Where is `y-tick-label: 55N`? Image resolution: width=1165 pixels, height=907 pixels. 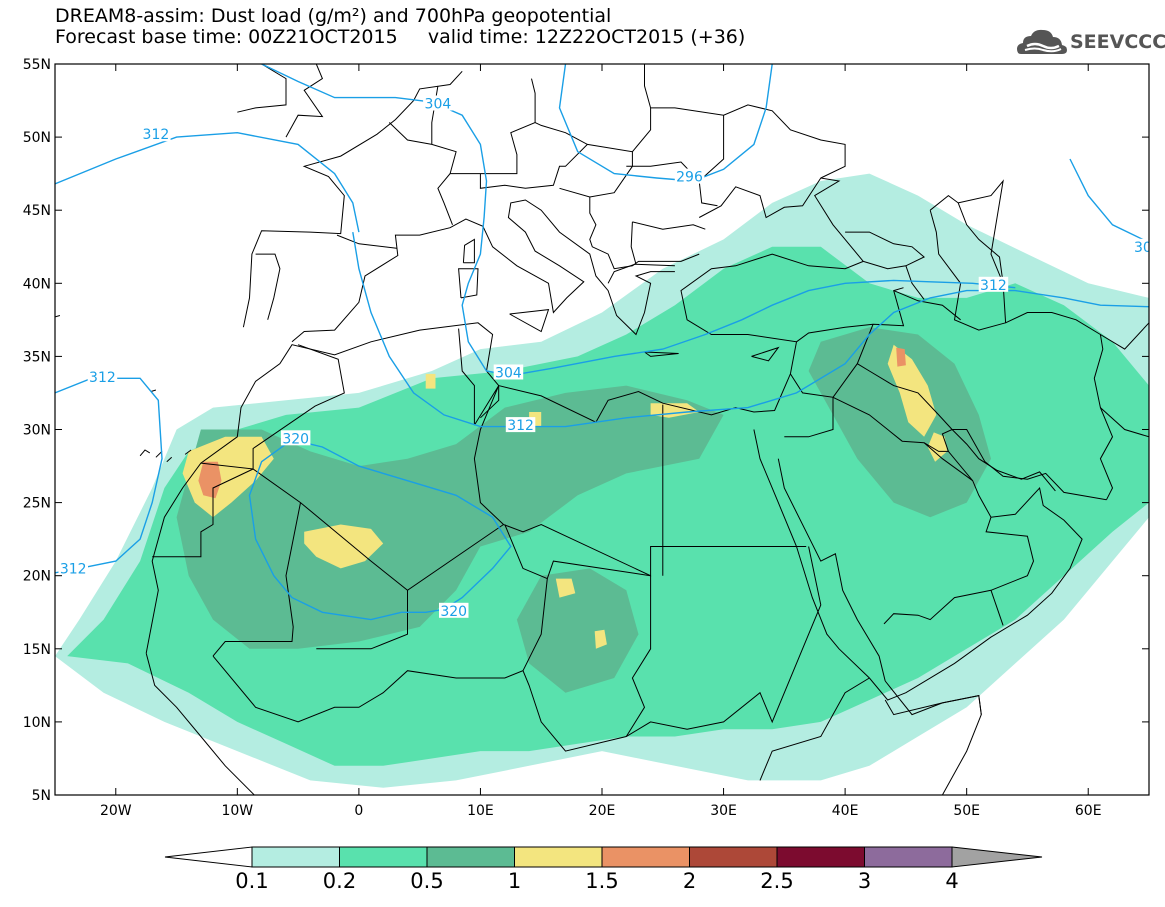
y-tick-label: 55N is located at coordinates (37, 65).